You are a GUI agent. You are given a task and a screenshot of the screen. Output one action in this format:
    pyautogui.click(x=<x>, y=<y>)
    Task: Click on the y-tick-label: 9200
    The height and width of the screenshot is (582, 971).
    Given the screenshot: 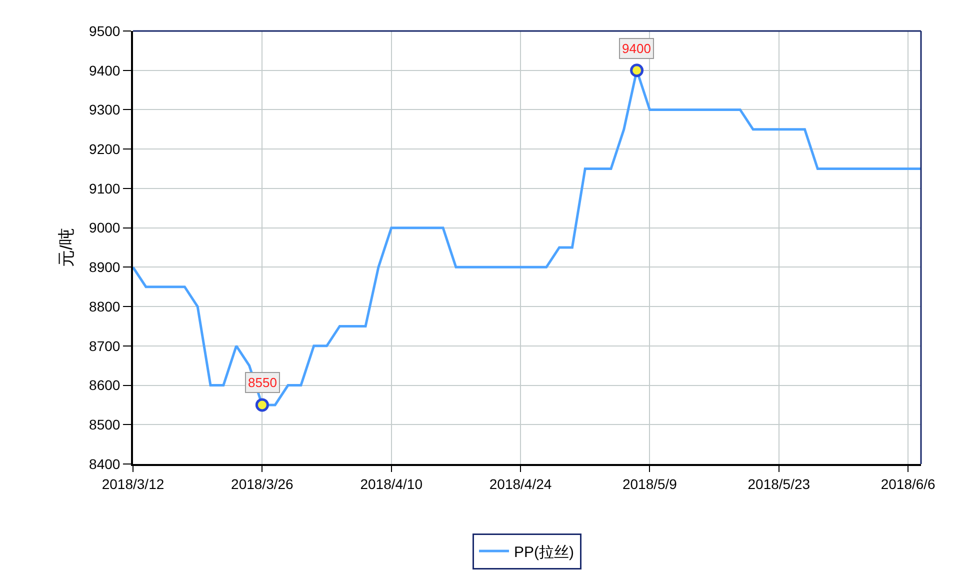 What is the action you would take?
    pyautogui.click(x=104, y=148)
    